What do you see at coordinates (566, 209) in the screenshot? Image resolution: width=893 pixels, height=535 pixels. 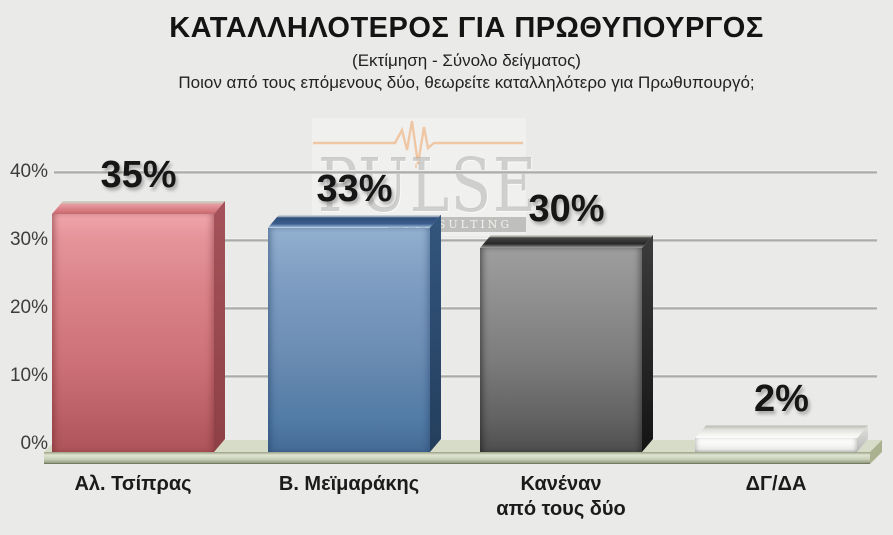 I see `bar-value-label: 30%` at bounding box center [566, 209].